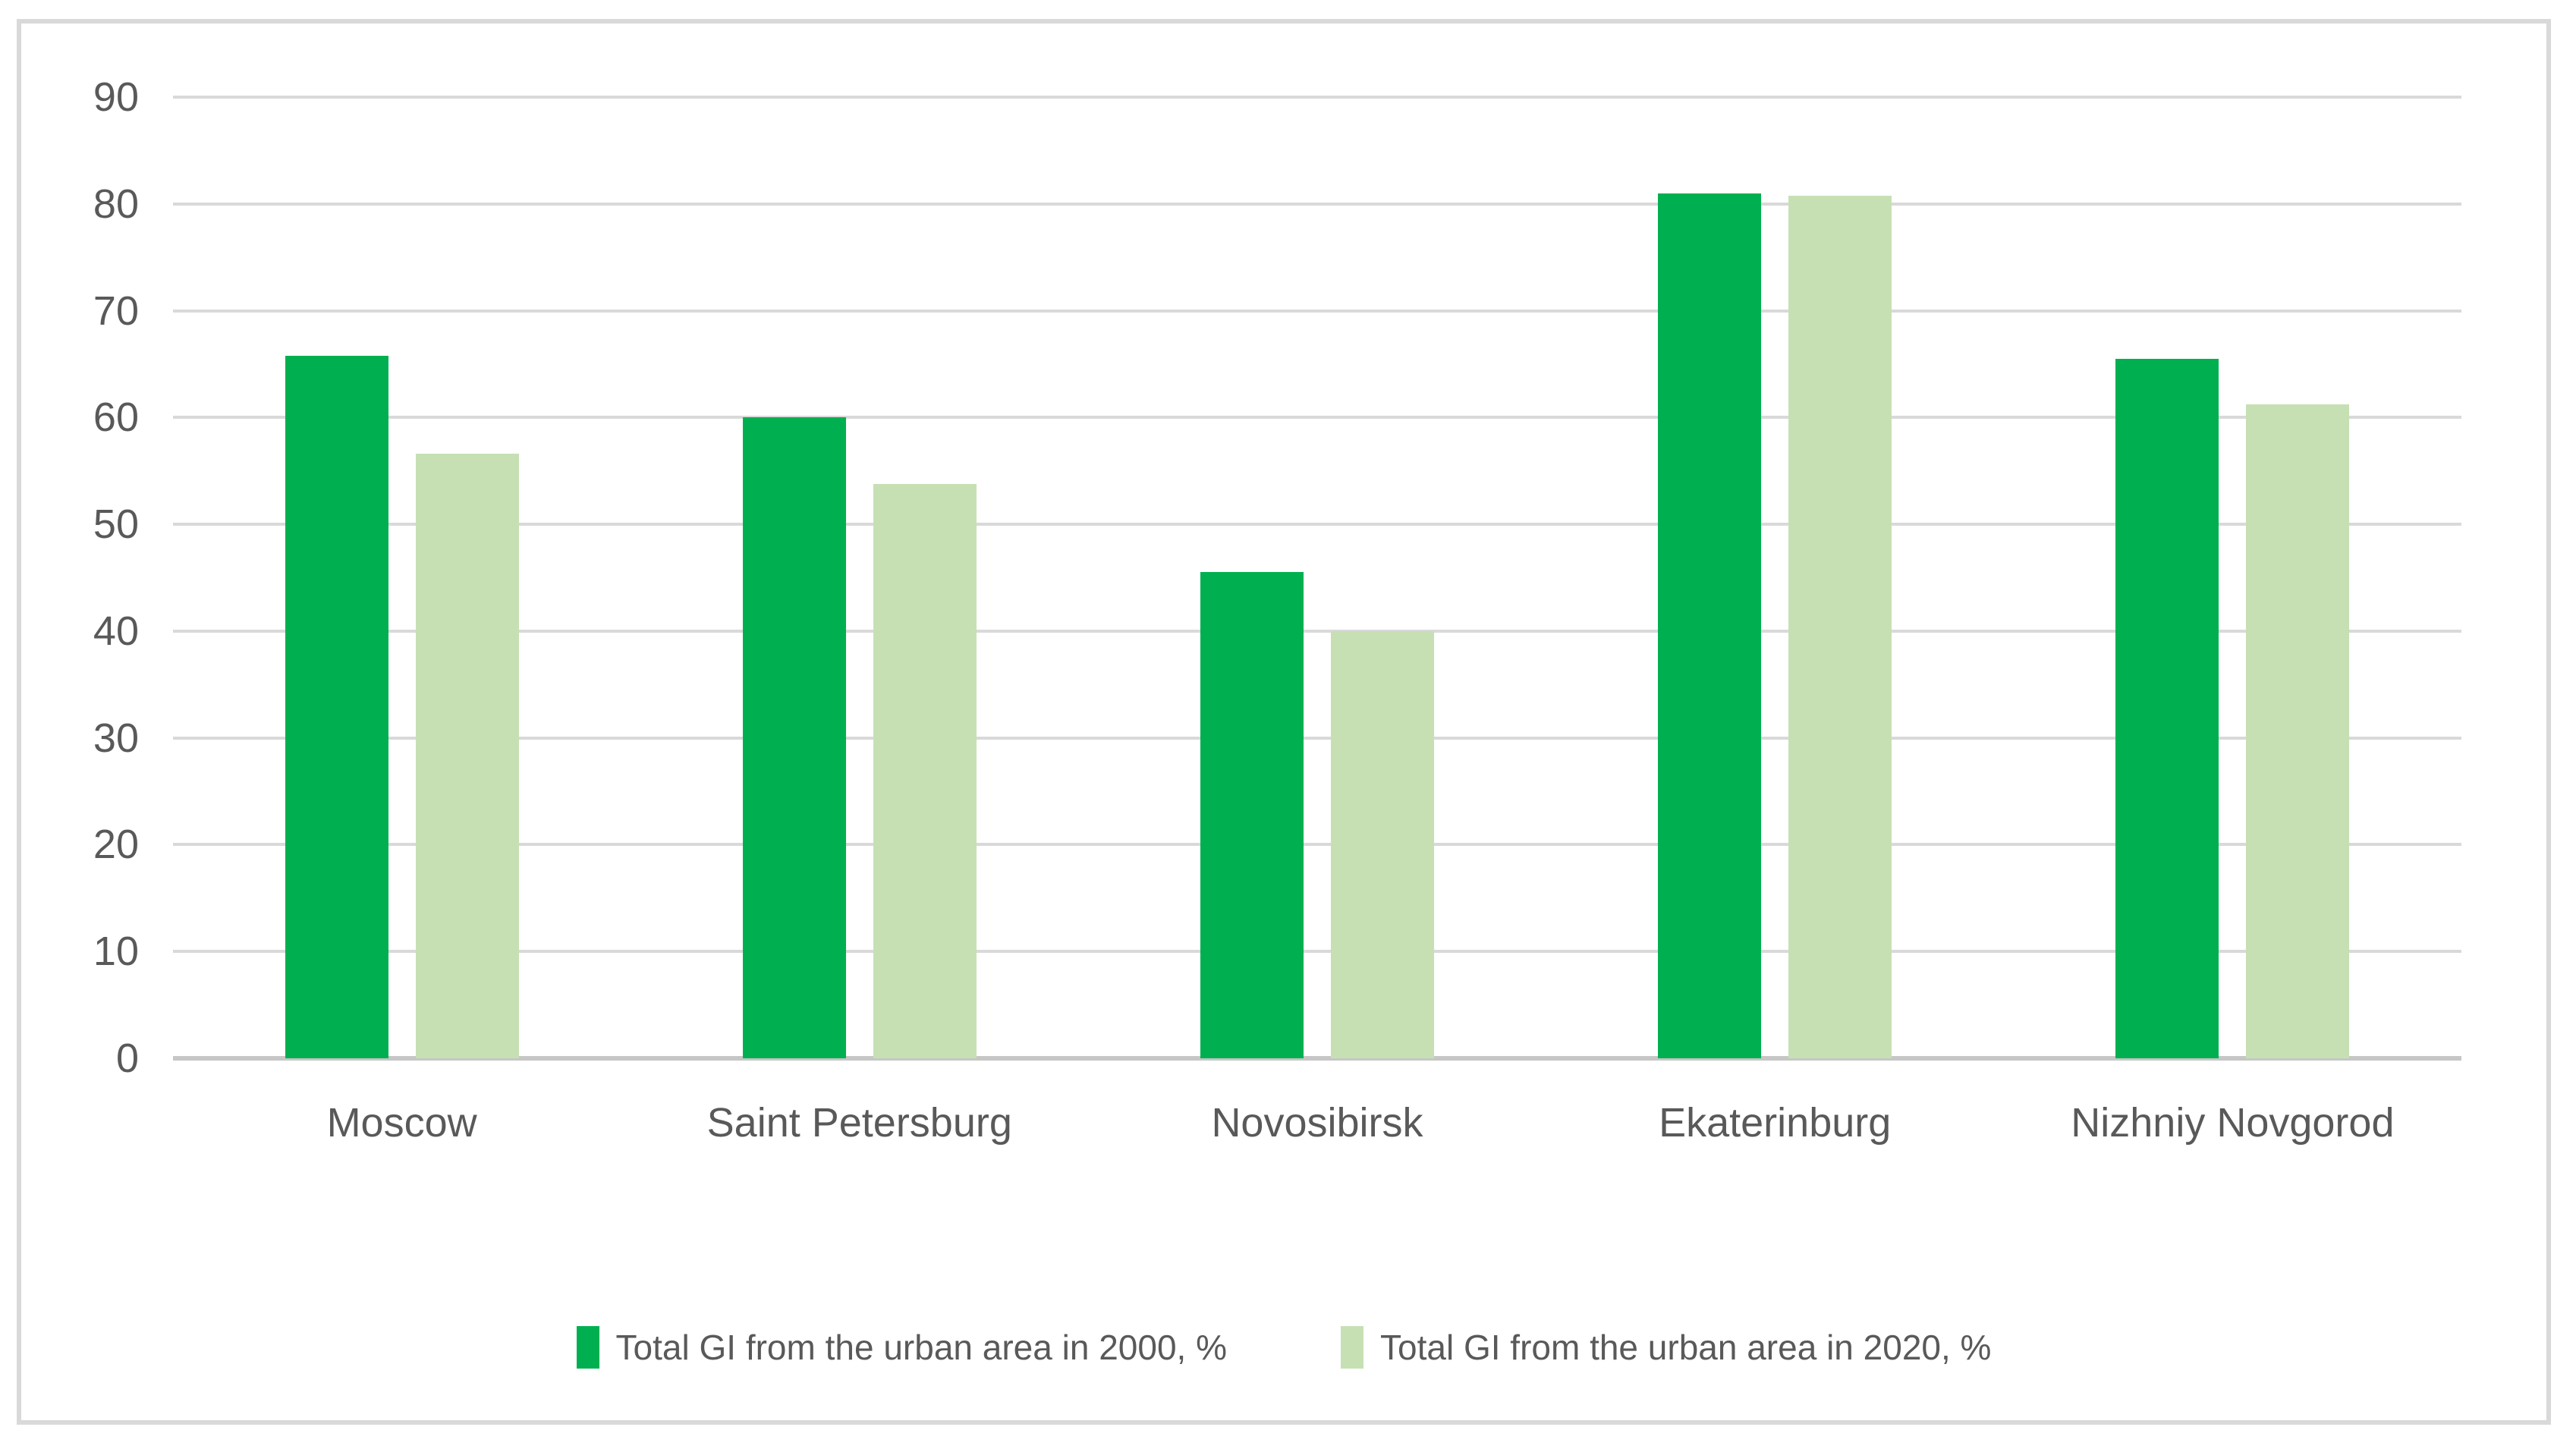 Image resolution: width=2576 pixels, height=1449 pixels. Describe the element at coordinates (401, 1123) in the screenshot. I see `category-label-moscow: Moscow` at that location.